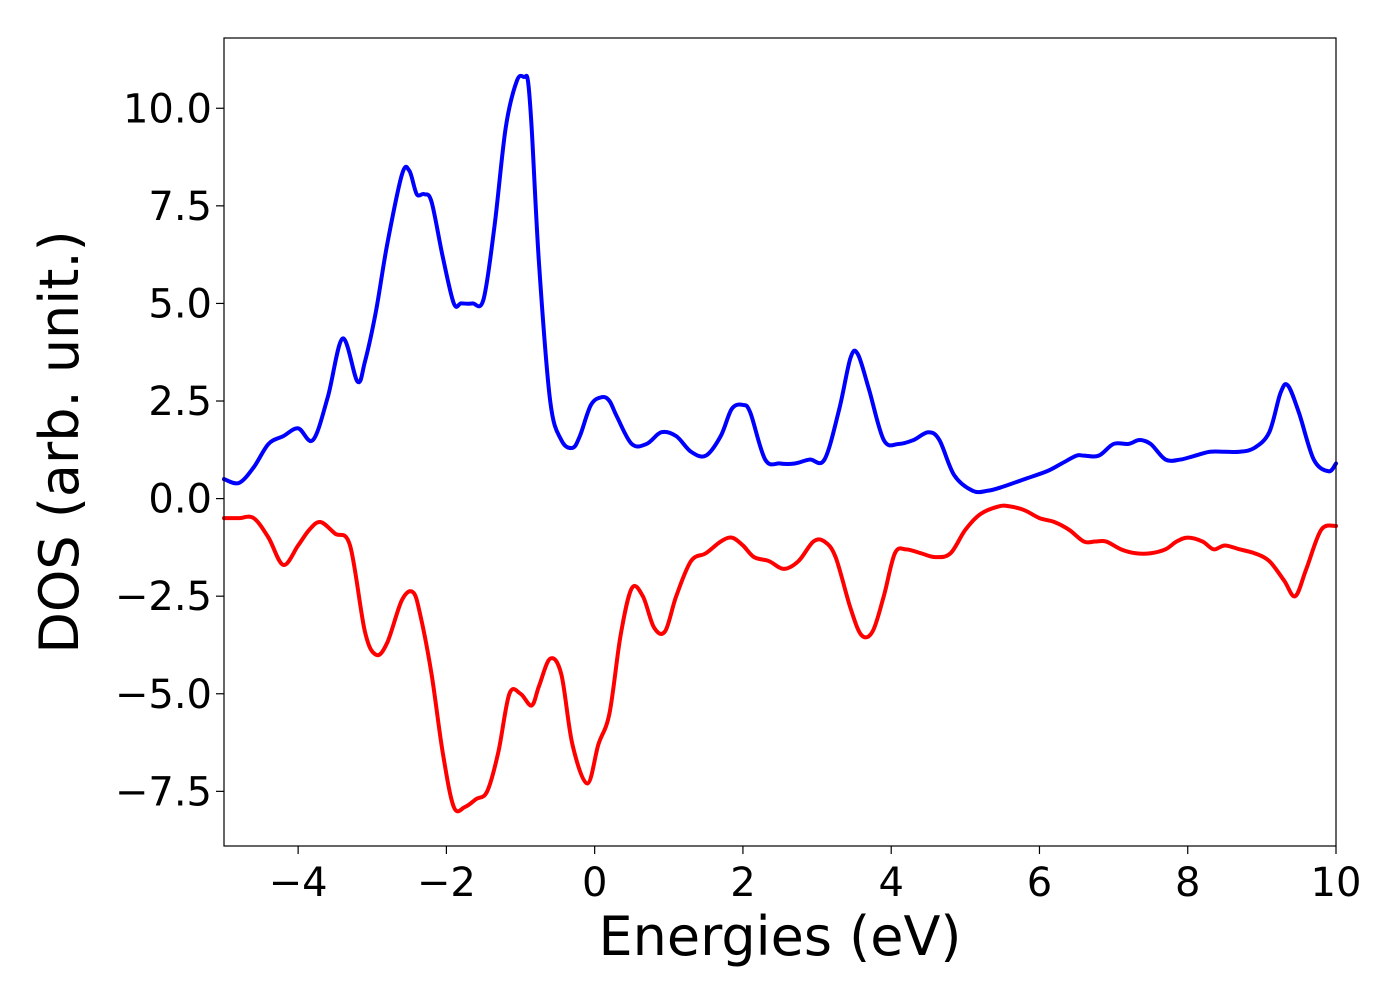  I want to click on x-tick-label: −2, so click(446, 883).